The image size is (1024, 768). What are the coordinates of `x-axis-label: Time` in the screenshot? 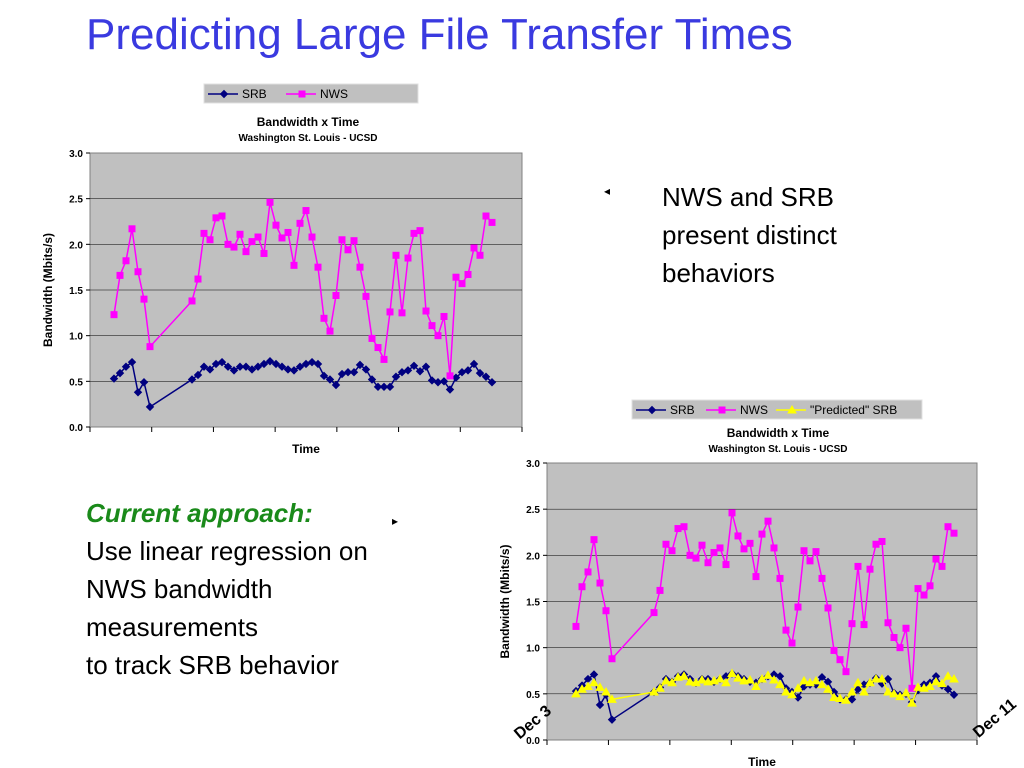 It's located at (762, 761).